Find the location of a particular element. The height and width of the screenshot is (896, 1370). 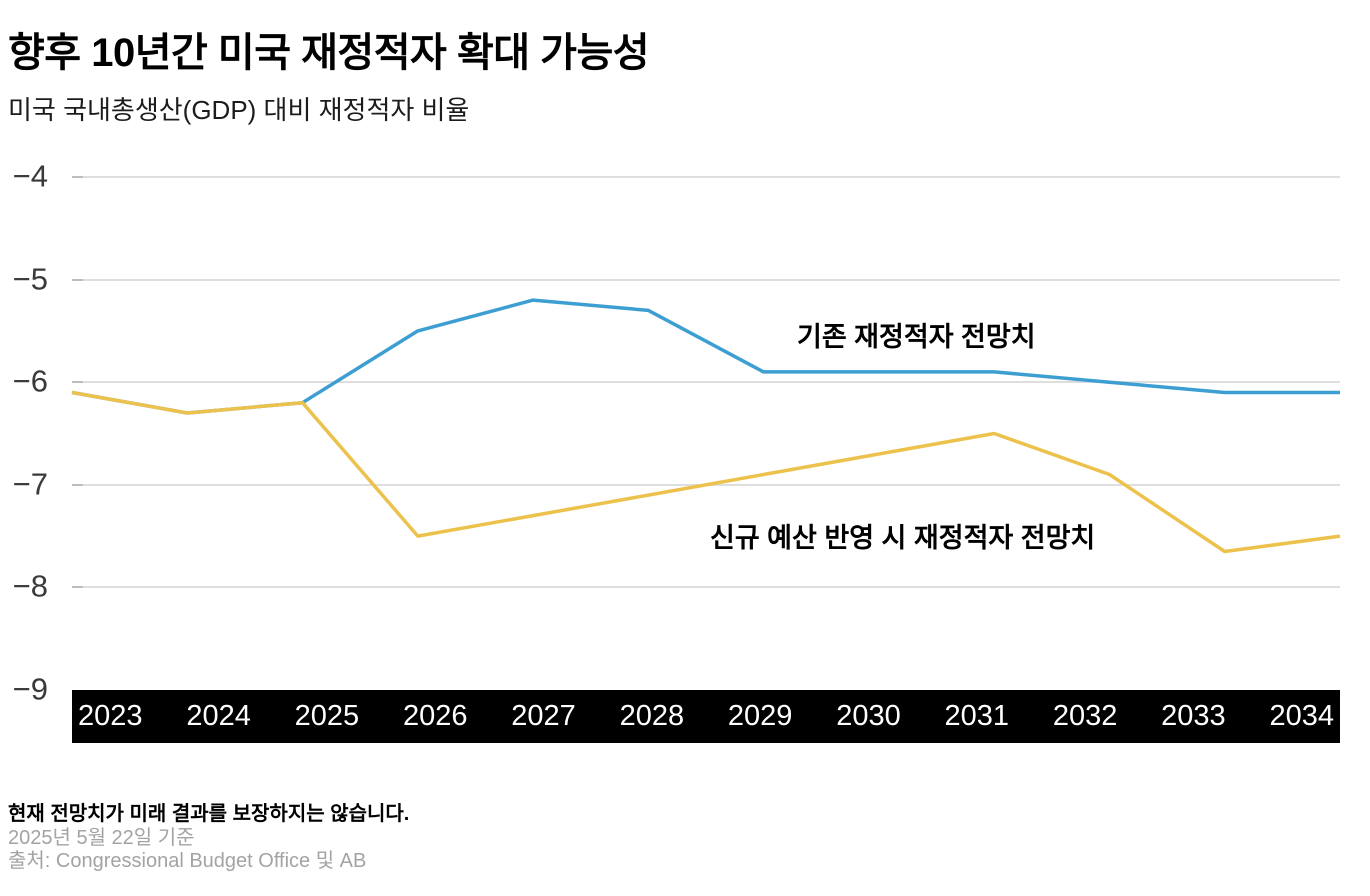

source-text: 출처: Congressional Budget Office 및 AB is located at coordinates (187, 861).